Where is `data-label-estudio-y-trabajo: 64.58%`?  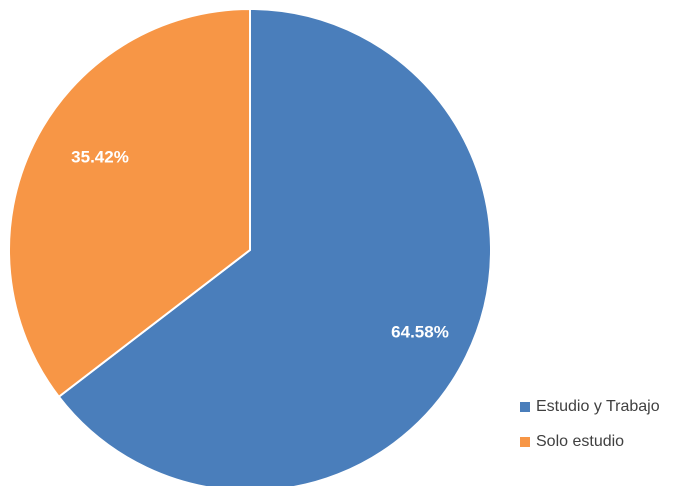 data-label-estudio-y-trabajo: 64.58% is located at coordinates (420, 331).